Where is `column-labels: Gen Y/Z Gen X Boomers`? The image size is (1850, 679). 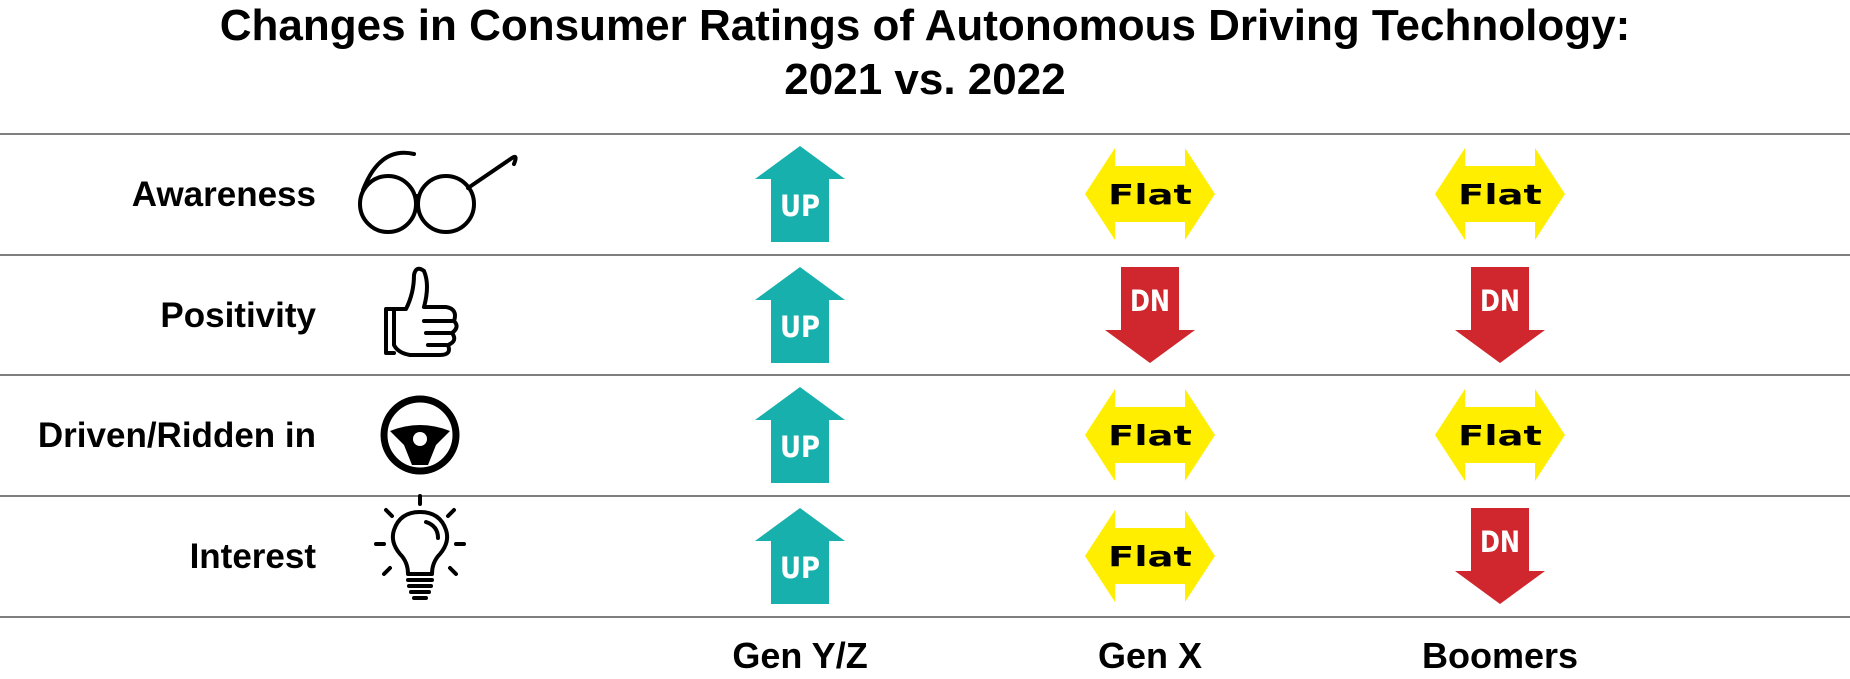
column-labels: Gen Y/Z Gen X Boomers is located at coordinates (1155, 655).